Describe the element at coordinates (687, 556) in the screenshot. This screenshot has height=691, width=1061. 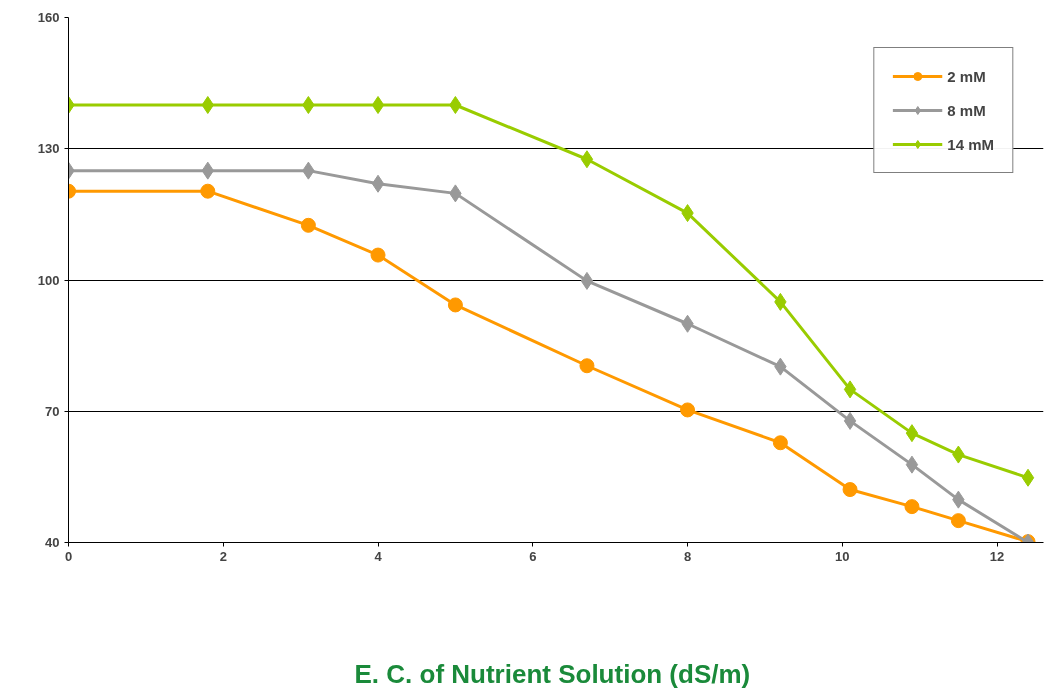
I see `x-tick-label: 8` at that location.